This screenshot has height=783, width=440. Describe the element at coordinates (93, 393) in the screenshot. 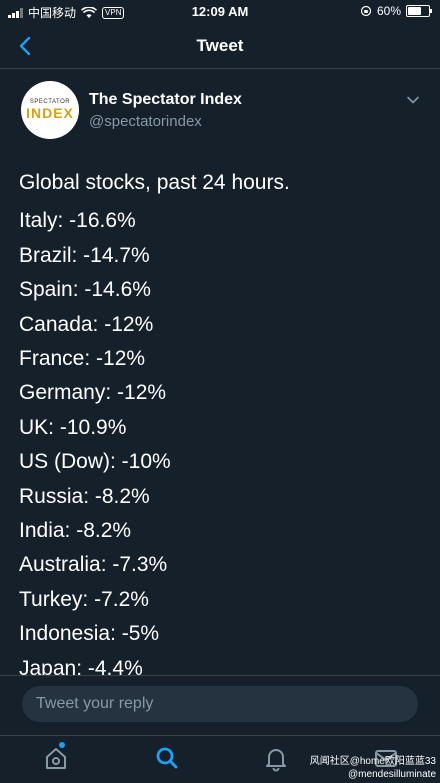

I see `tweet-line: Germany: -12%` at that location.